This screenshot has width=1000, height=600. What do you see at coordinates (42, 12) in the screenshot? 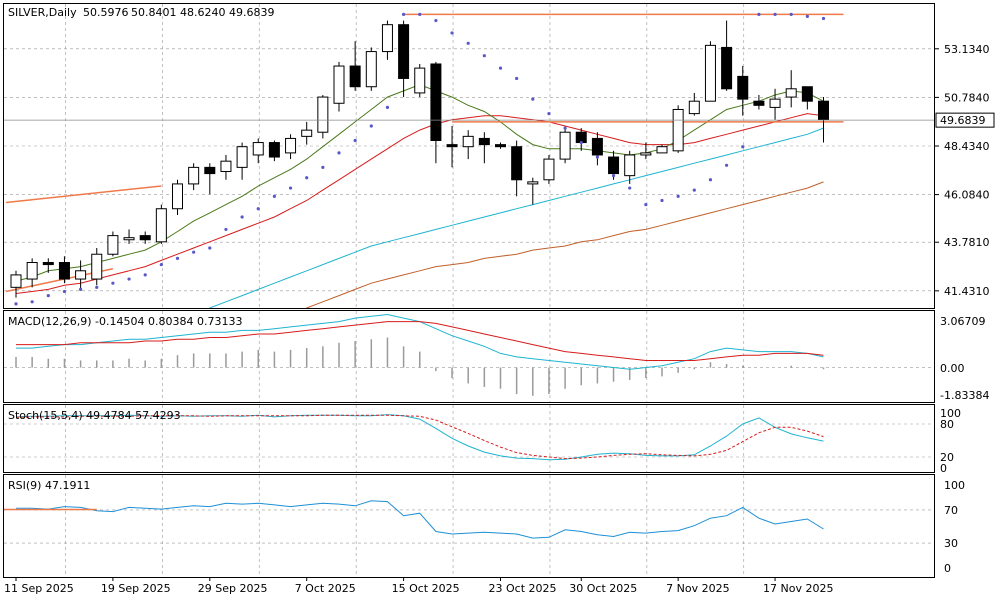
I see `symbol-label: SILVER,Daily` at bounding box center [42, 12].